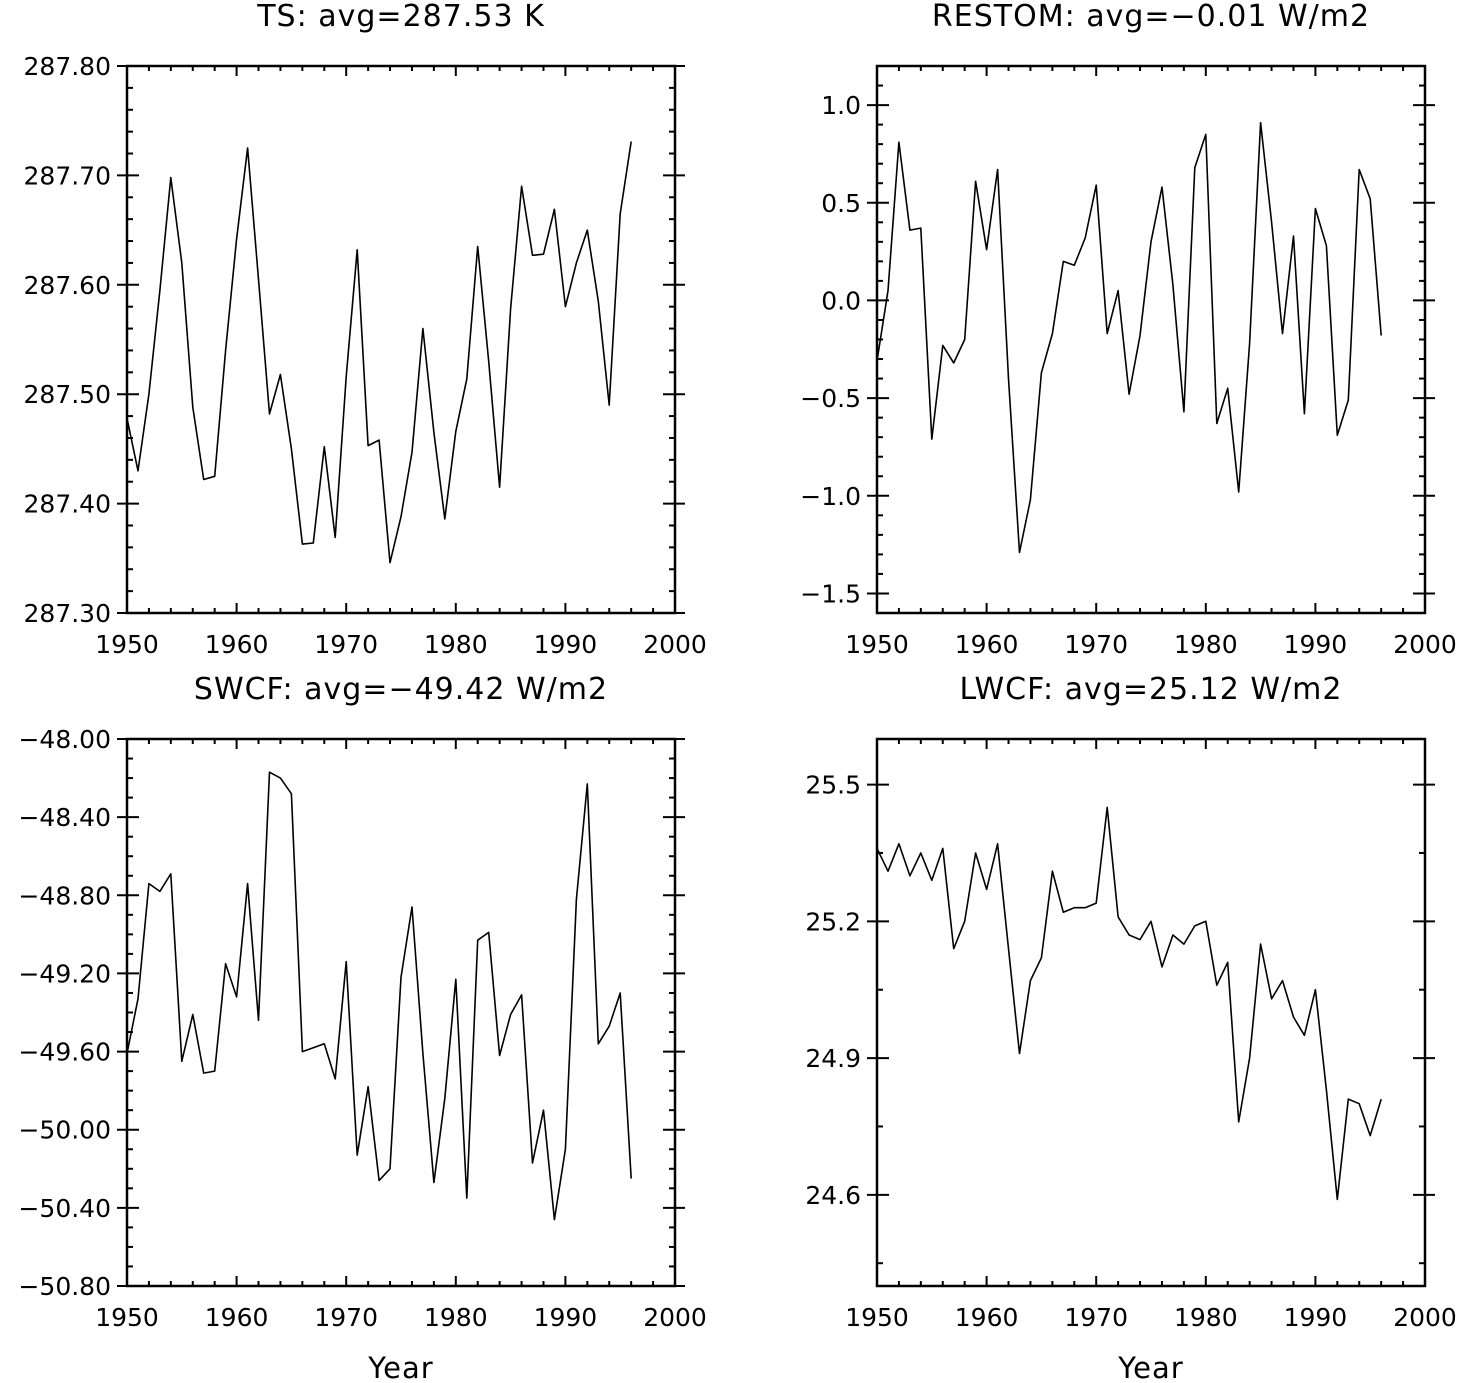 The width and height of the screenshot is (1458, 1383). I want to click on y-tick-label: 287.40, so click(67, 504).